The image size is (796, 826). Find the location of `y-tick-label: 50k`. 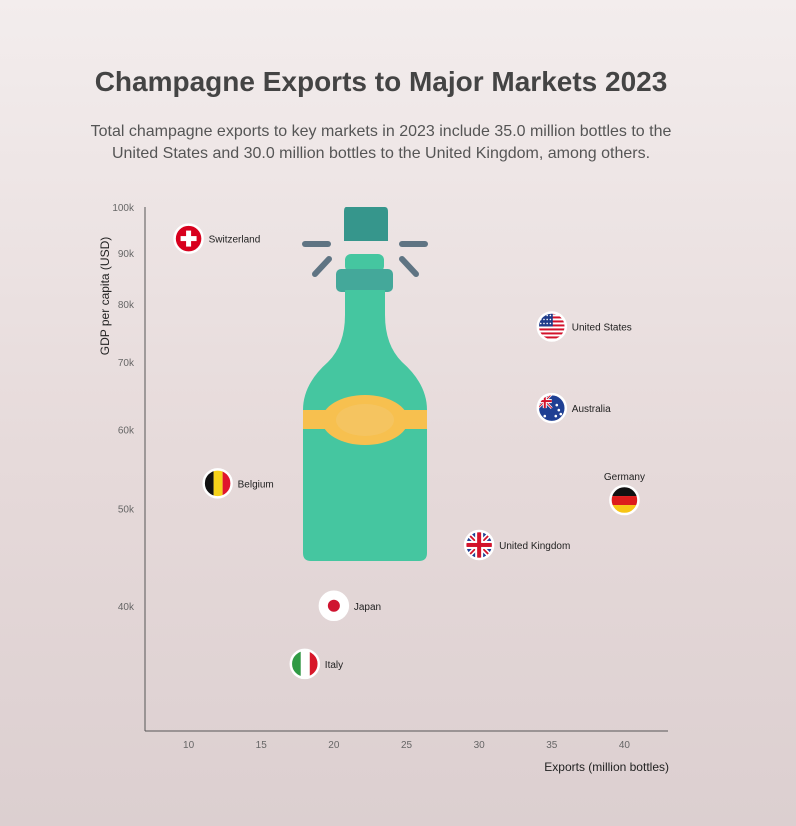

y-tick-label: 50k is located at coordinates (126, 510).